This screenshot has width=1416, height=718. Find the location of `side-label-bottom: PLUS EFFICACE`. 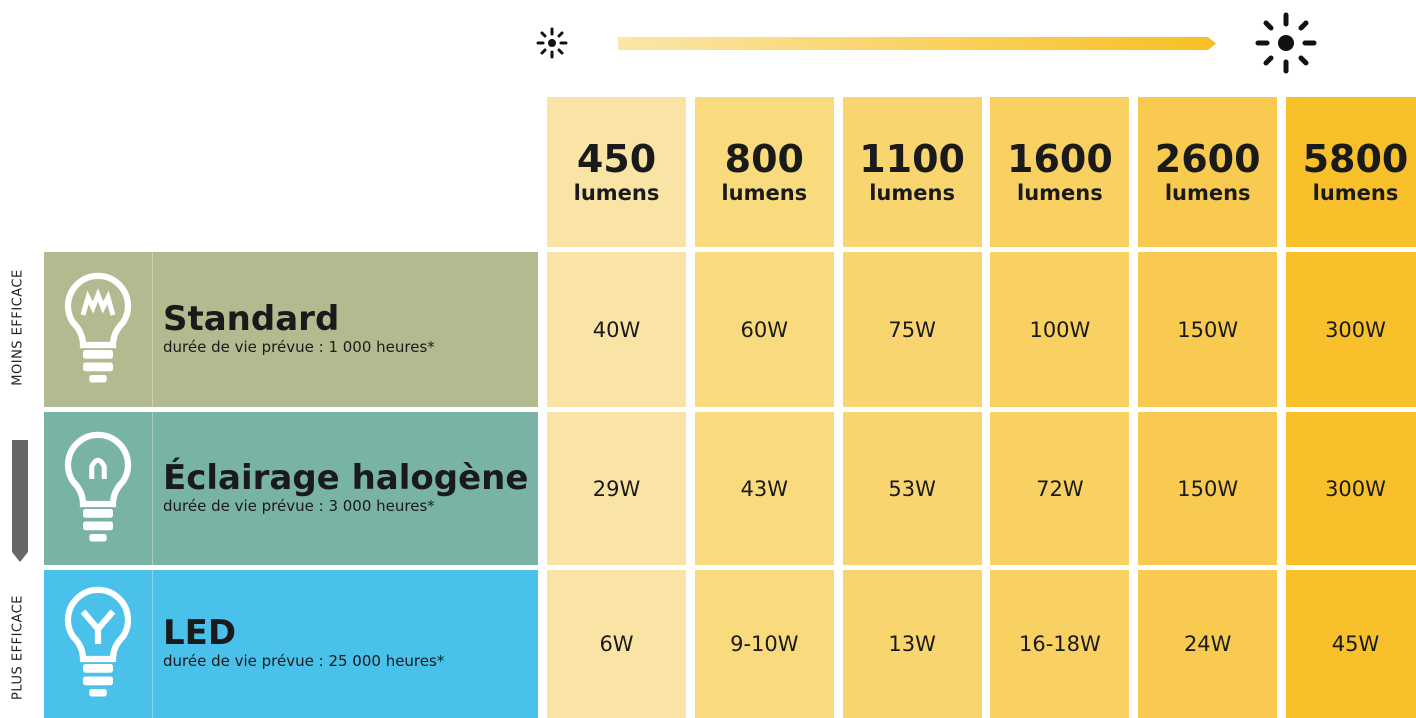

side-label-bottom: PLUS EFFICACE is located at coordinates (18, 647).